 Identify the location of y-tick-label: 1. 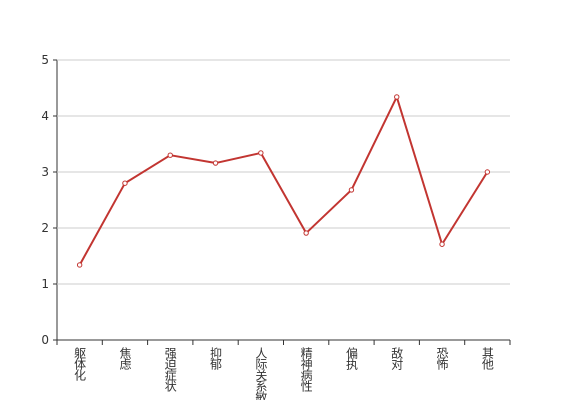
(45, 284).